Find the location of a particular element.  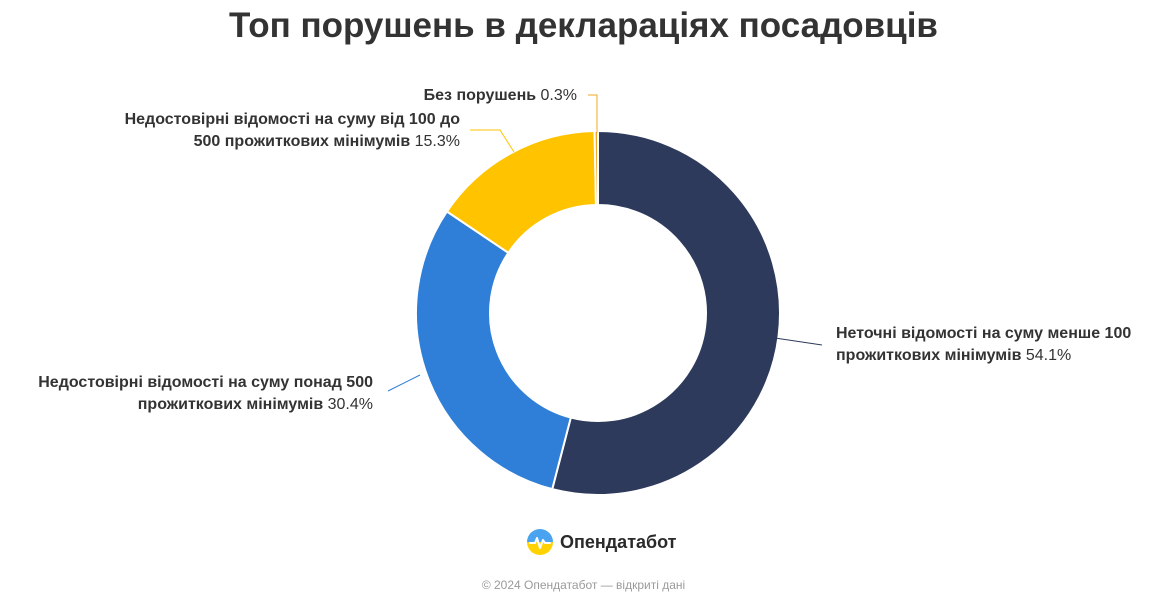

brand: Опендатабот is located at coordinates (601, 542).